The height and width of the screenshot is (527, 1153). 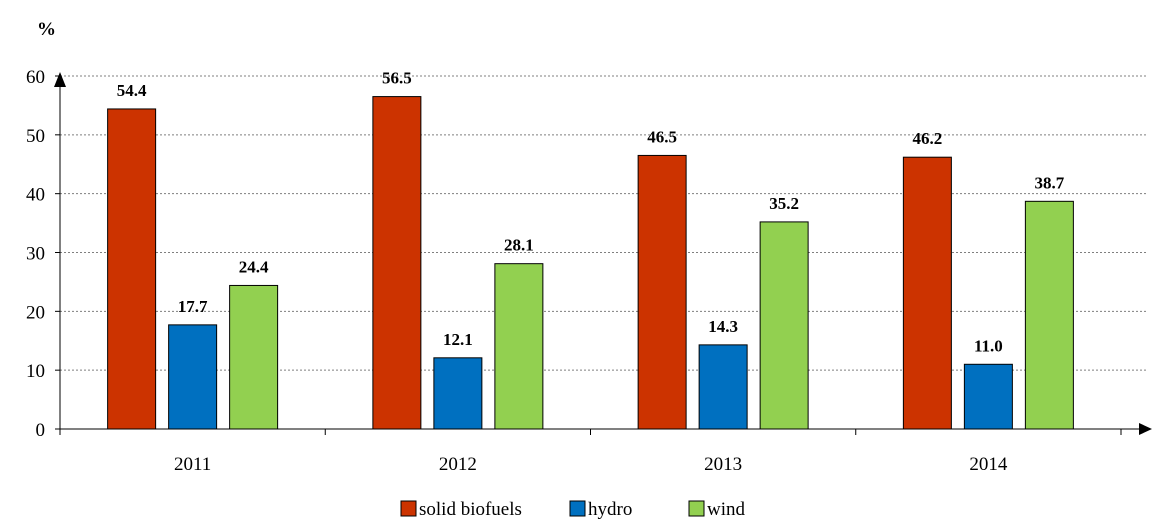 What do you see at coordinates (605, 449) in the screenshot?
I see `x-axis: 2011 2012 2013 2014` at bounding box center [605, 449].